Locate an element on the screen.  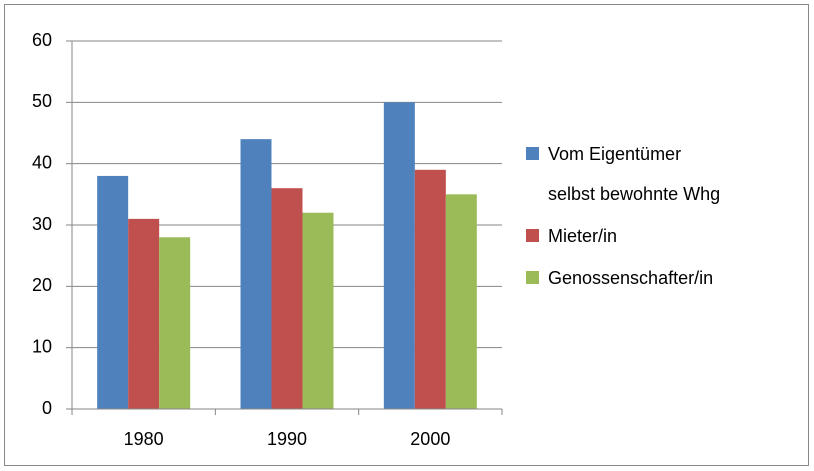
y-tick-label: 50 is located at coordinates (42, 101).